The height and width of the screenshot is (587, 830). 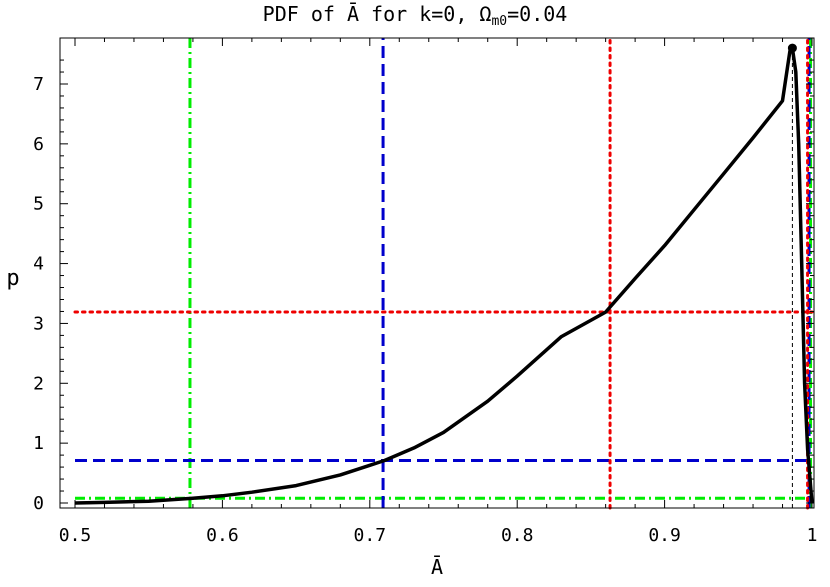 What do you see at coordinates (537, 14) in the screenshot?
I see `chart-title-suffix: =0.04` at bounding box center [537, 14].